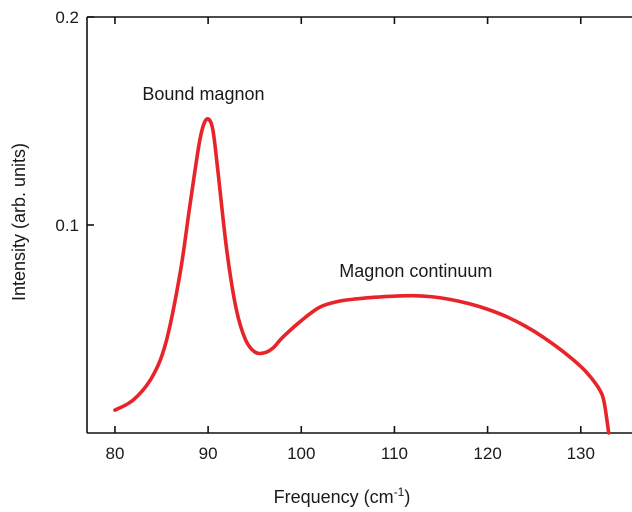 This screenshot has height=512, width=632. What do you see at coordinates (203, 94) in the screenshot?
I see `annotation-label-0: Bound magnon` at bounding box center [203, 94].